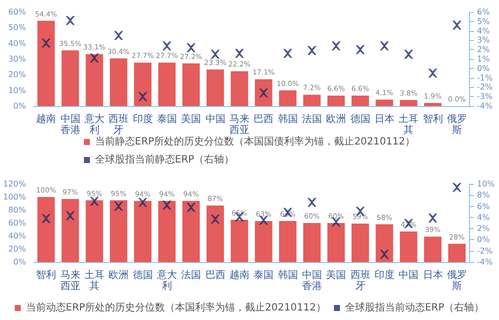  What do you see at coordinates (312, 119) in the screenshot?
I see `x-tick-label: 法国` at bounding box center [312, 119].